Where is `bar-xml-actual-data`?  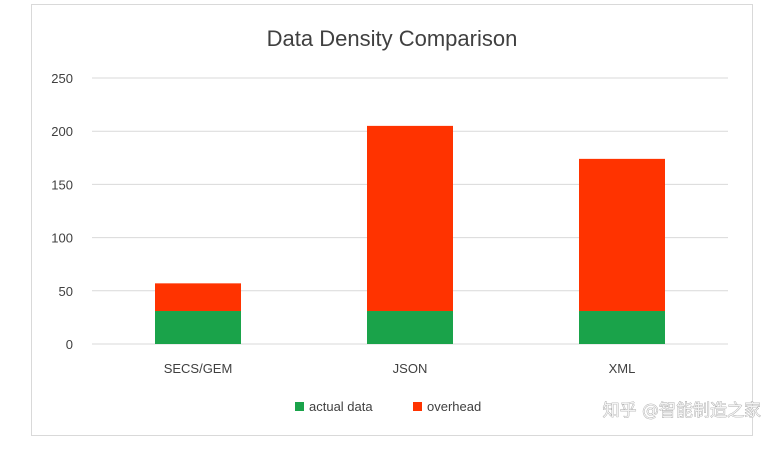
bar-xml-actual-data is located at coordinates (622, 327).